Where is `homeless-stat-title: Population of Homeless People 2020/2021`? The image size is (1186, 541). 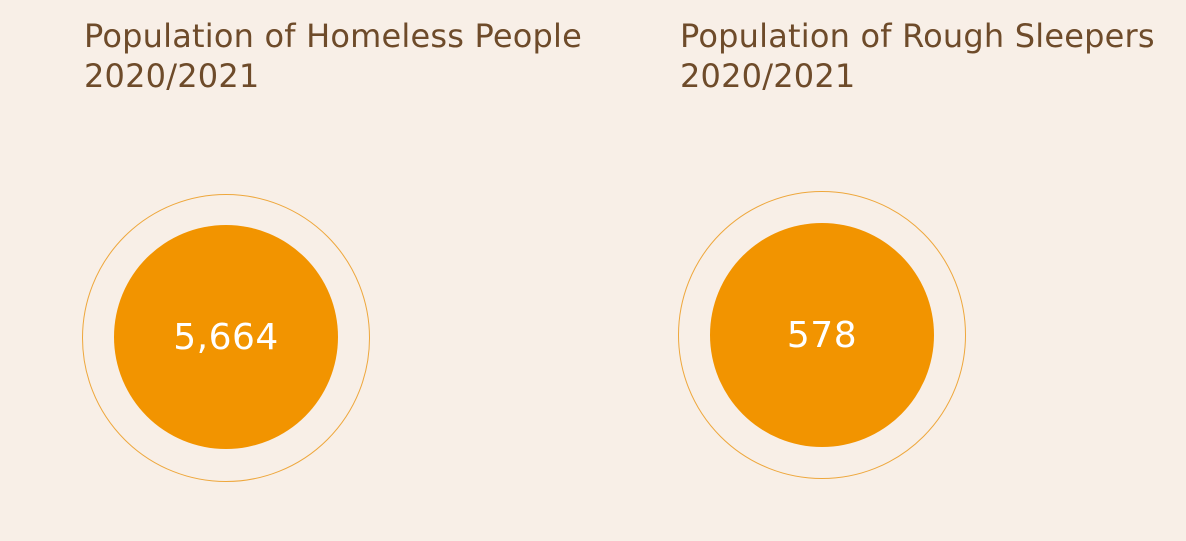
homeless-stat-title: Population of Homeless People 2020/2021 is located at coordinates (333, 56).